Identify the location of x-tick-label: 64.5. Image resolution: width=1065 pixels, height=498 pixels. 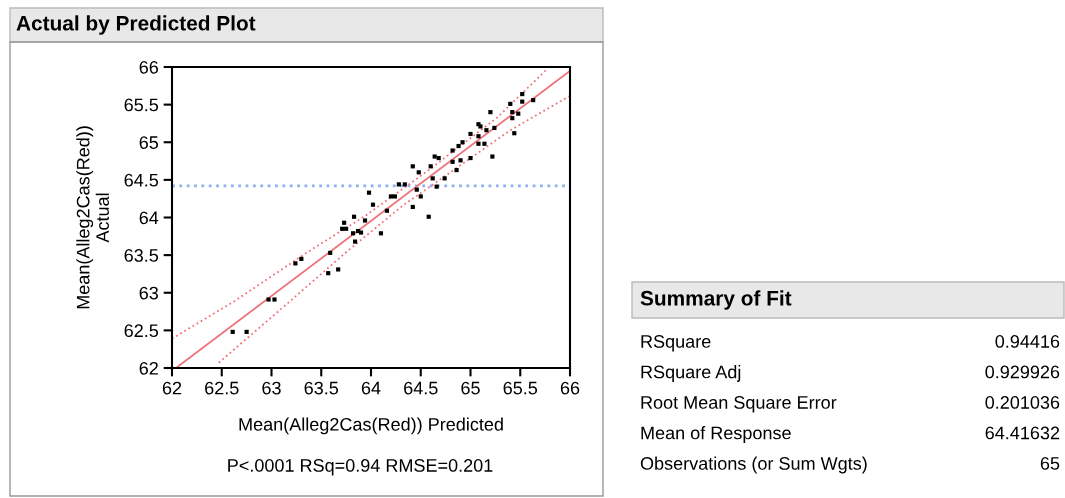
(421, 388).